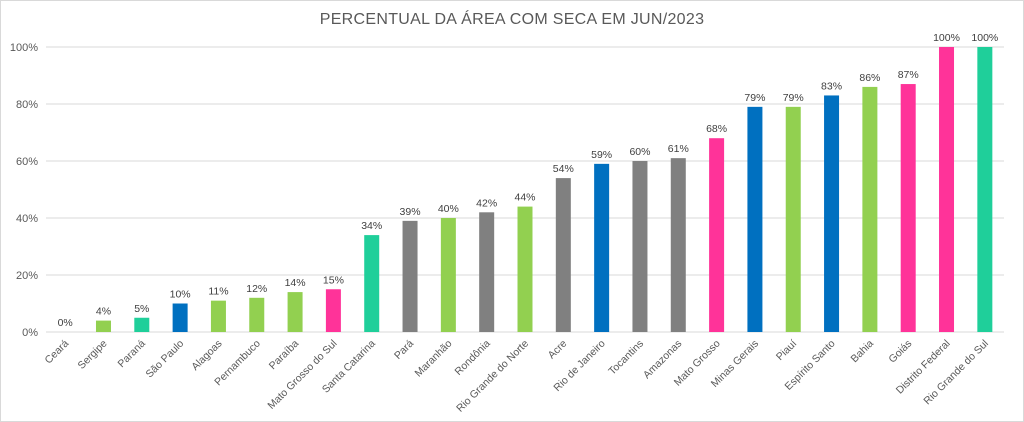  Describe the element at coordinates (27, 219) in the screenshot. I see `y-tick-label: 40%` at that location.